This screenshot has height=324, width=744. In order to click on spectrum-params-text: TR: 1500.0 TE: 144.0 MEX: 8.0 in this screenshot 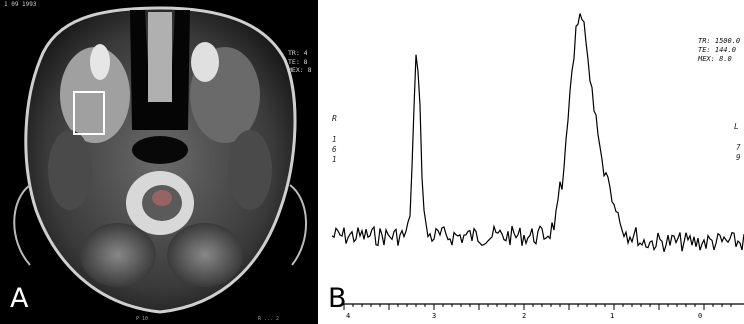, I will do `click(719, 50)`.